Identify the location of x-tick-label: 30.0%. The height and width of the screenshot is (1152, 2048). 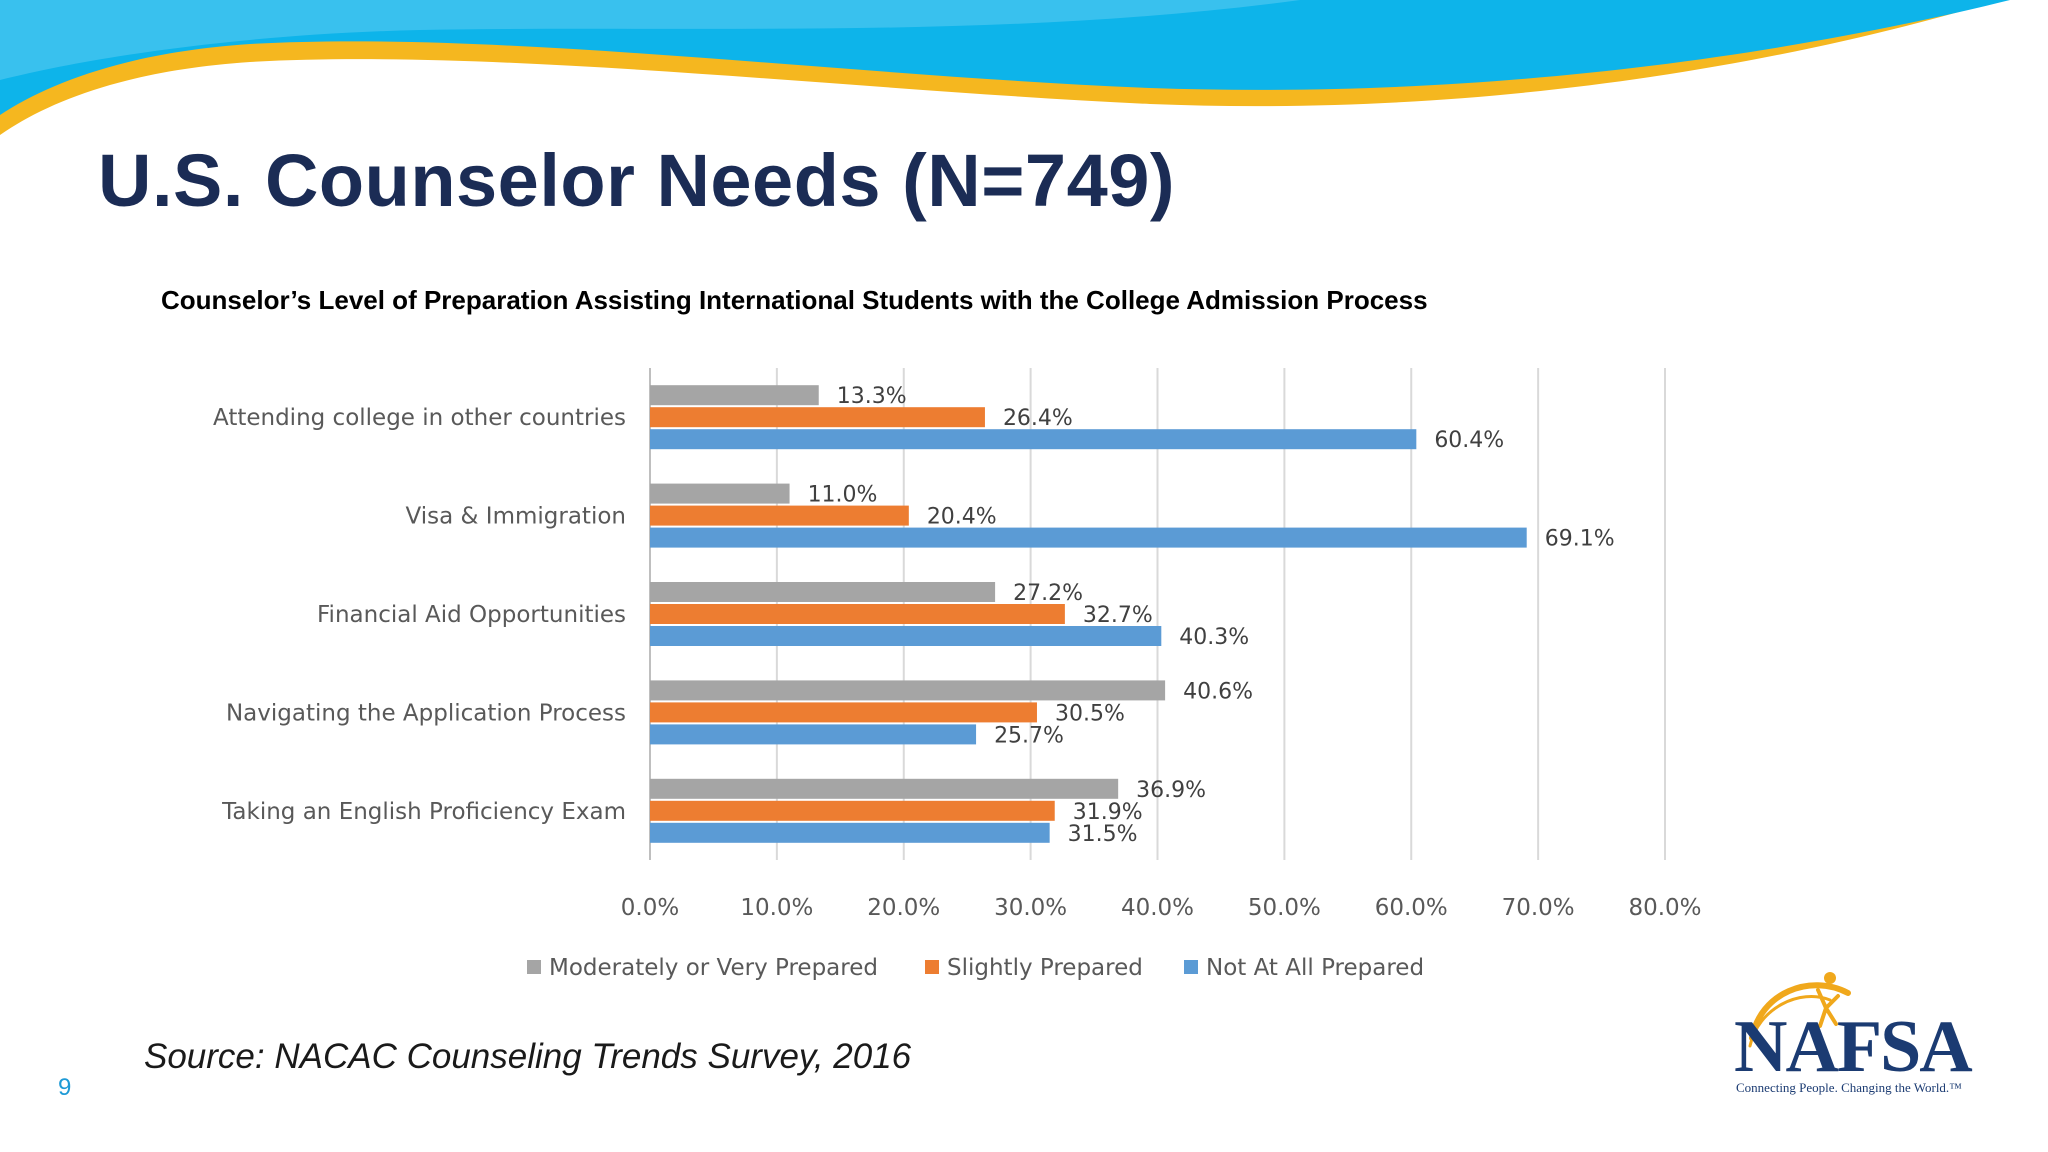
(1030, 908).